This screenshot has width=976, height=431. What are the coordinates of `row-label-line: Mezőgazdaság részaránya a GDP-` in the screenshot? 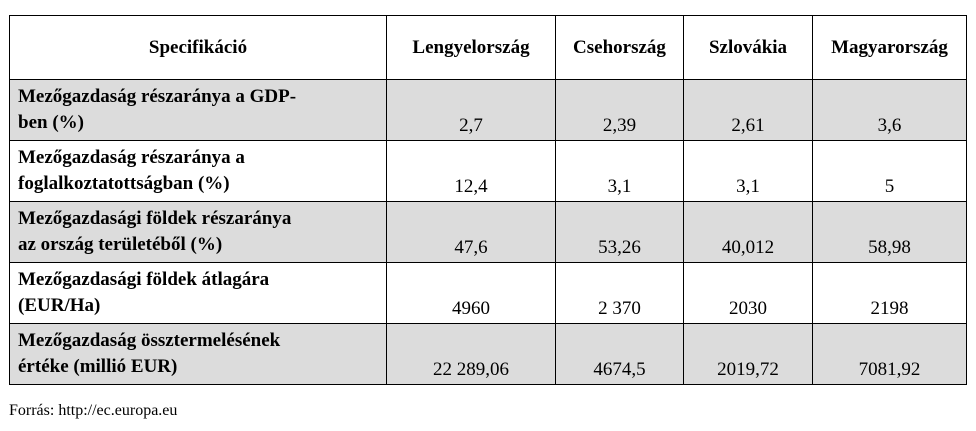 It's located at (157, 96).